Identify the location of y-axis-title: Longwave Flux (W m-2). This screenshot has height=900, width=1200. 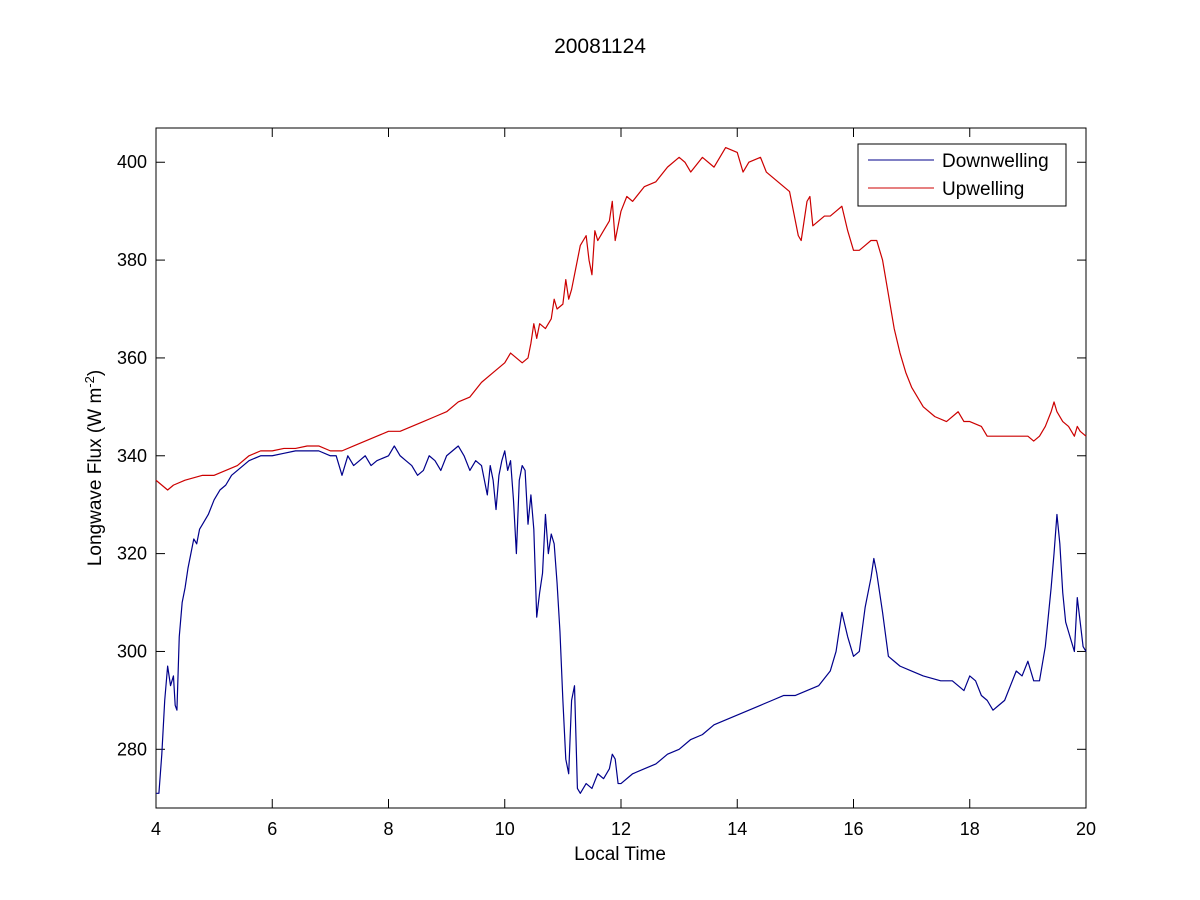
(94, 468).